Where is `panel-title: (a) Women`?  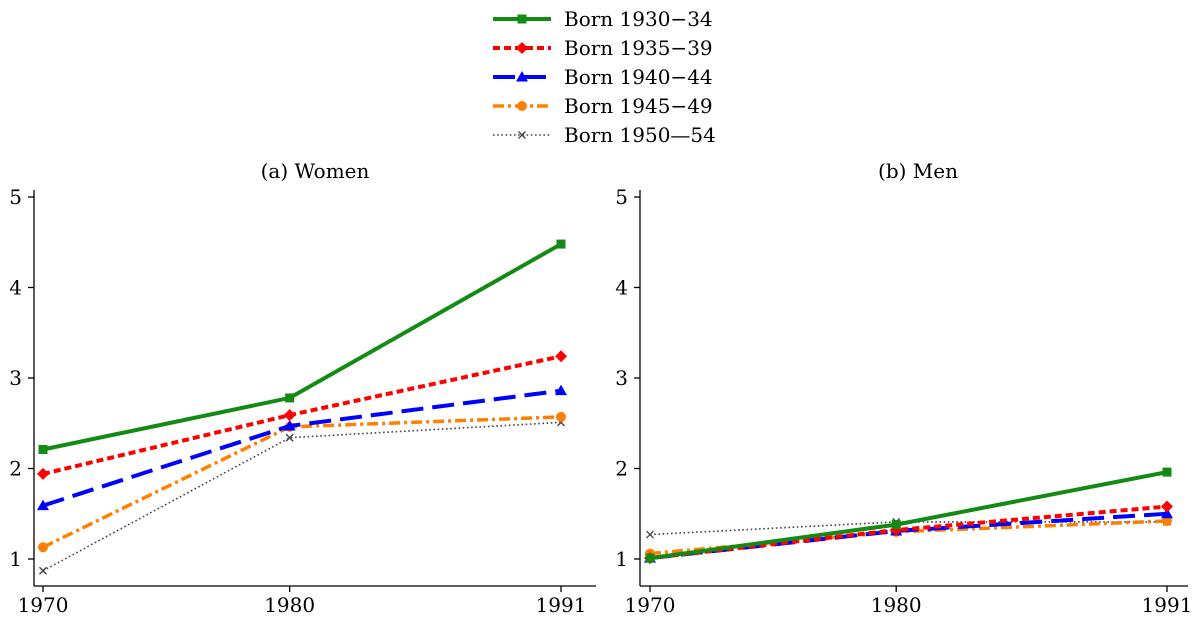
panel-title: (a) Women is located at coordinates (315, 171).